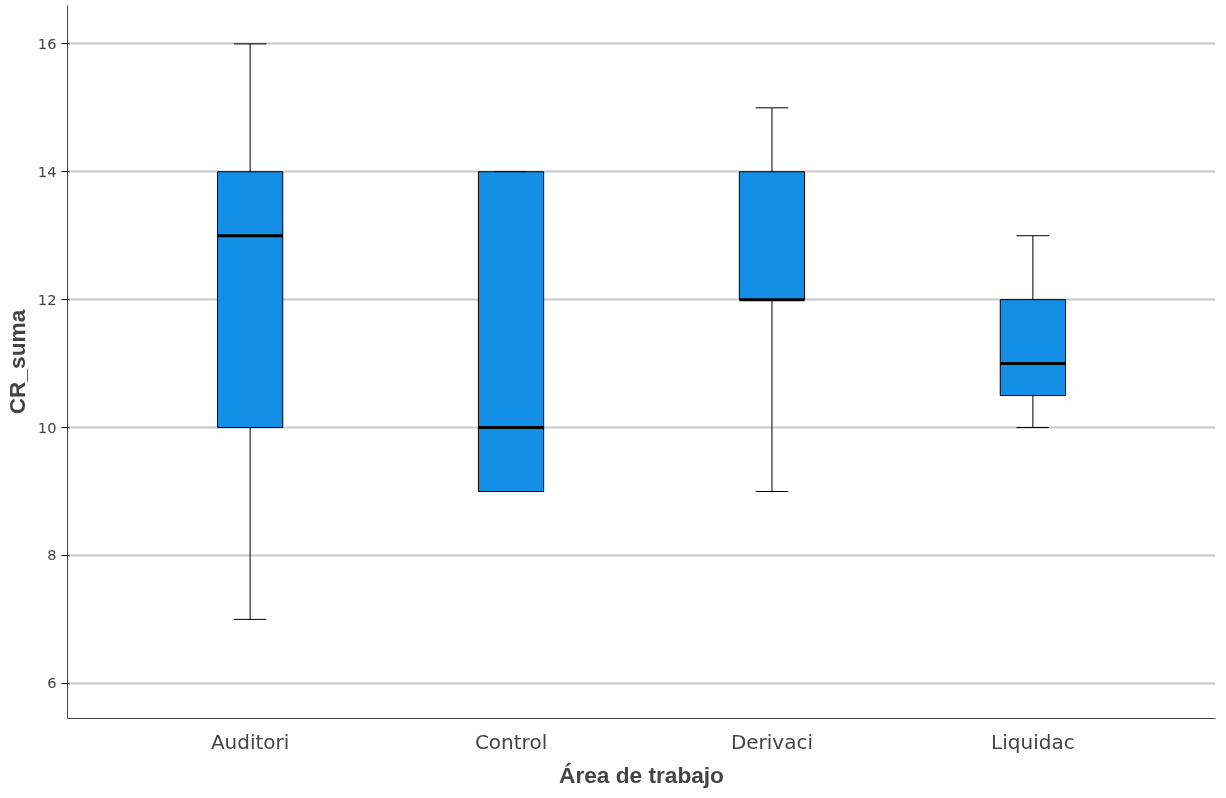  What do you see at coordinates (772, 741) in the screenshot?
I see `x-tick-label: Derivaci` at bounding box center [772, 741].